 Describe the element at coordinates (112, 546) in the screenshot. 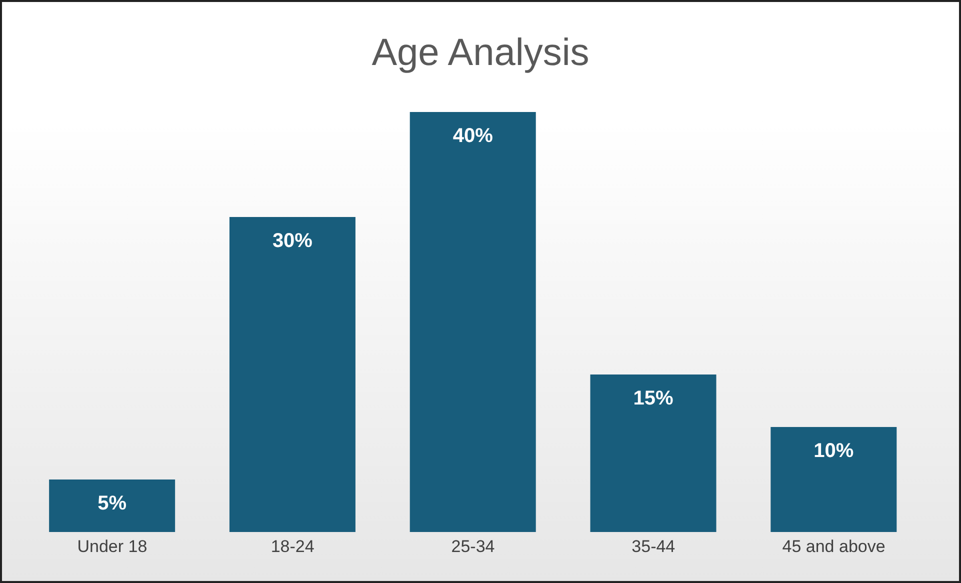

I see `x-tick-label: Under 18` at that location.